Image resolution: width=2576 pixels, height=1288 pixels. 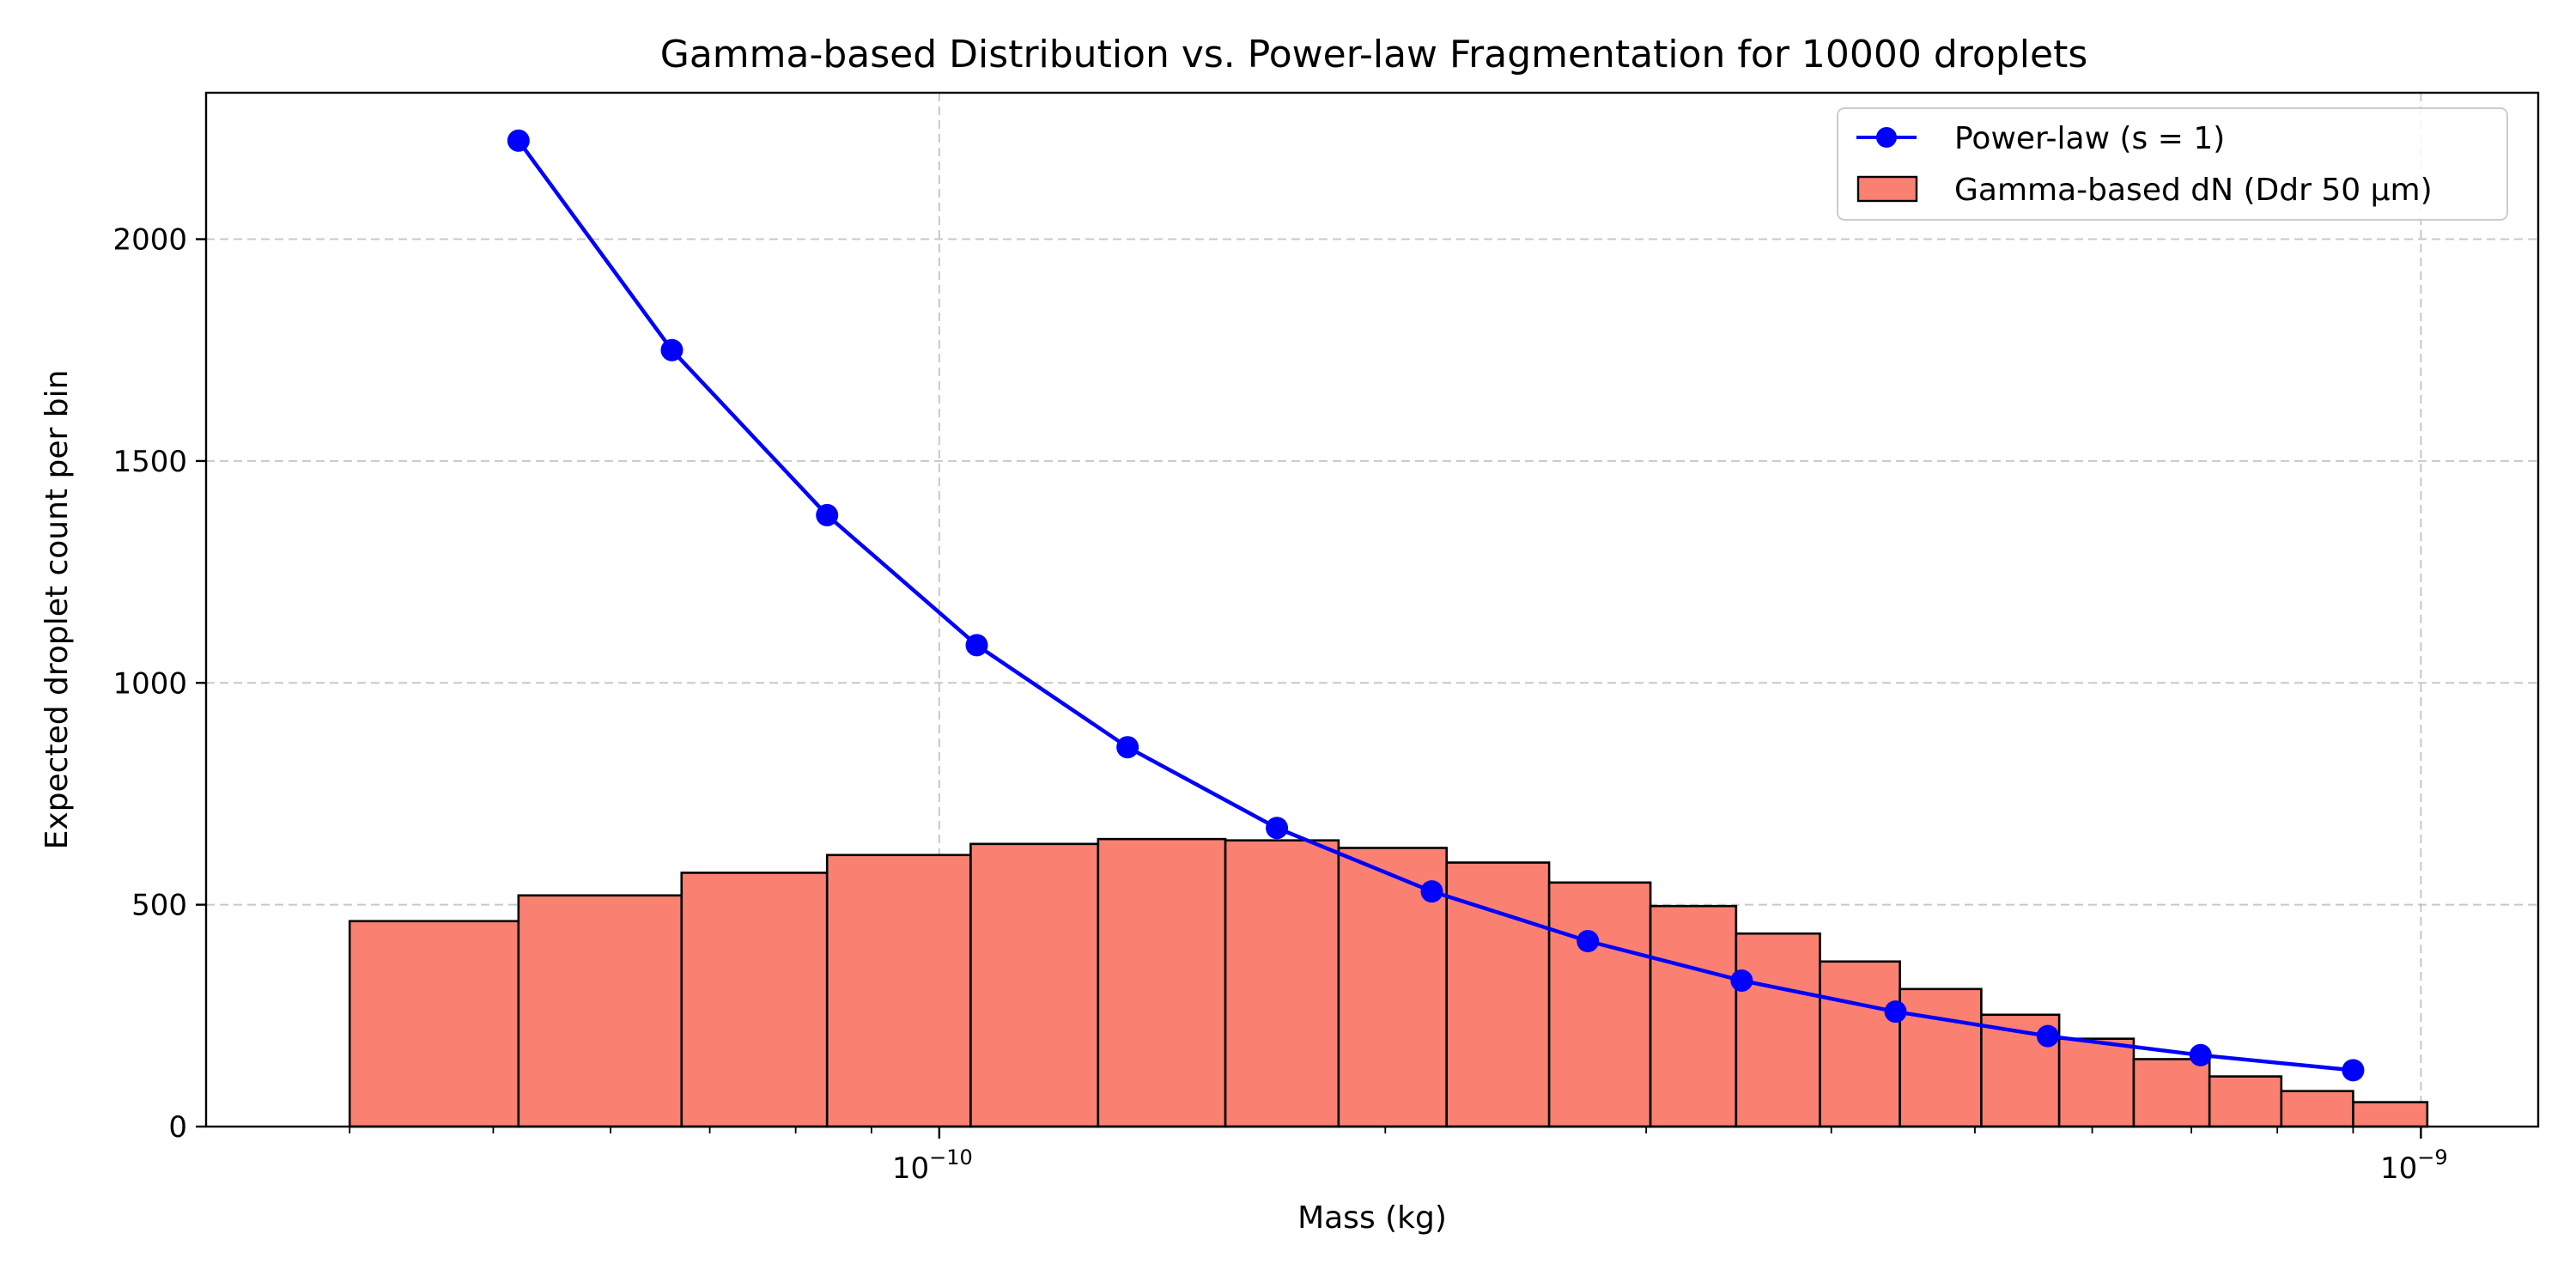 I want to click on x-tick-label: 10−9, so click(x=2414, y=1166).